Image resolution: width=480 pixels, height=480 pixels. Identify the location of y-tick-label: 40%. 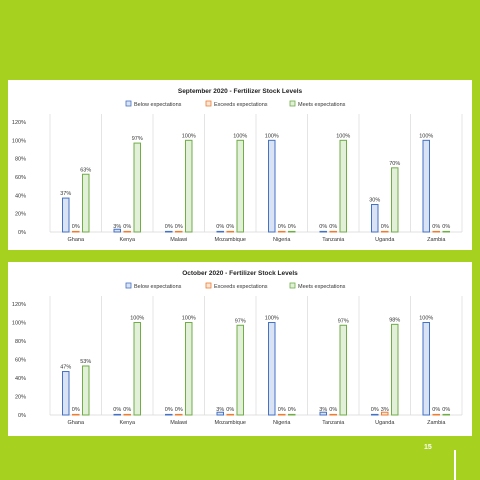
(20, 379).